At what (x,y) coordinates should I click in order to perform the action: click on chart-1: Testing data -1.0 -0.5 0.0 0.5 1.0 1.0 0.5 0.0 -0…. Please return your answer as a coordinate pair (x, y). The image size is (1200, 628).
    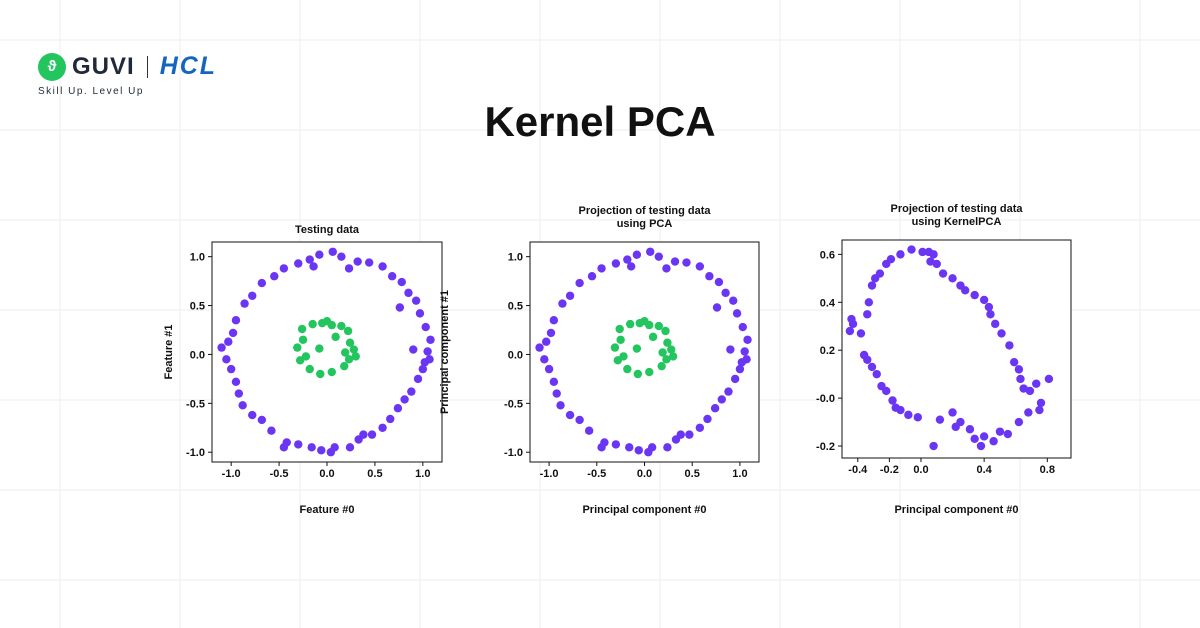
    Looking at the image, I should click on (303, 370).